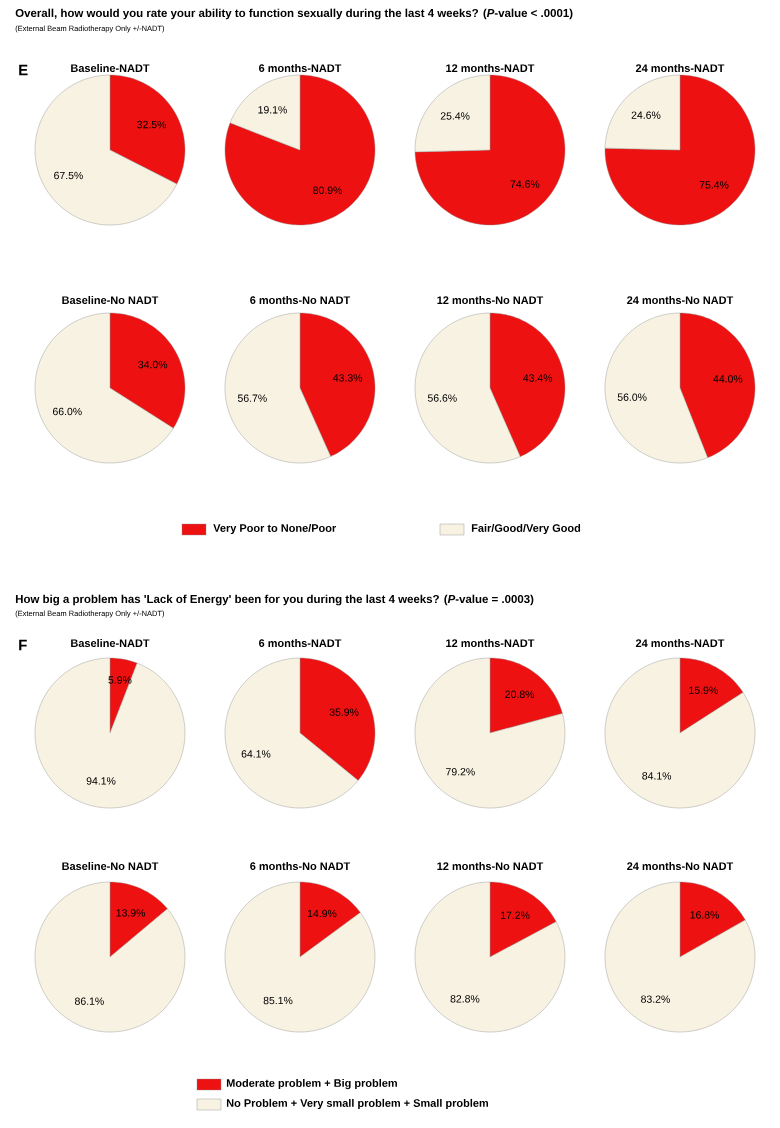 This screenshot has height=1128, width=780. I want to click on data-label: 32.5%, so click(152, 124).